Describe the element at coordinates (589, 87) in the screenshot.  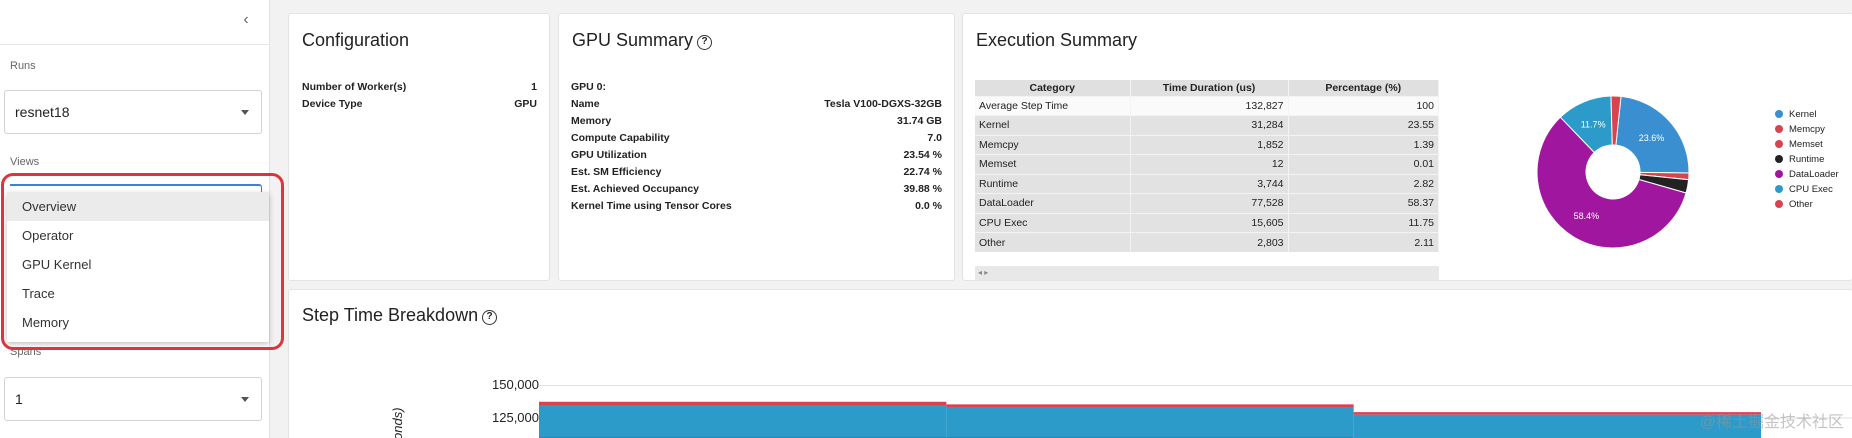
I see `gpu-header: GPU 0:` at that location.